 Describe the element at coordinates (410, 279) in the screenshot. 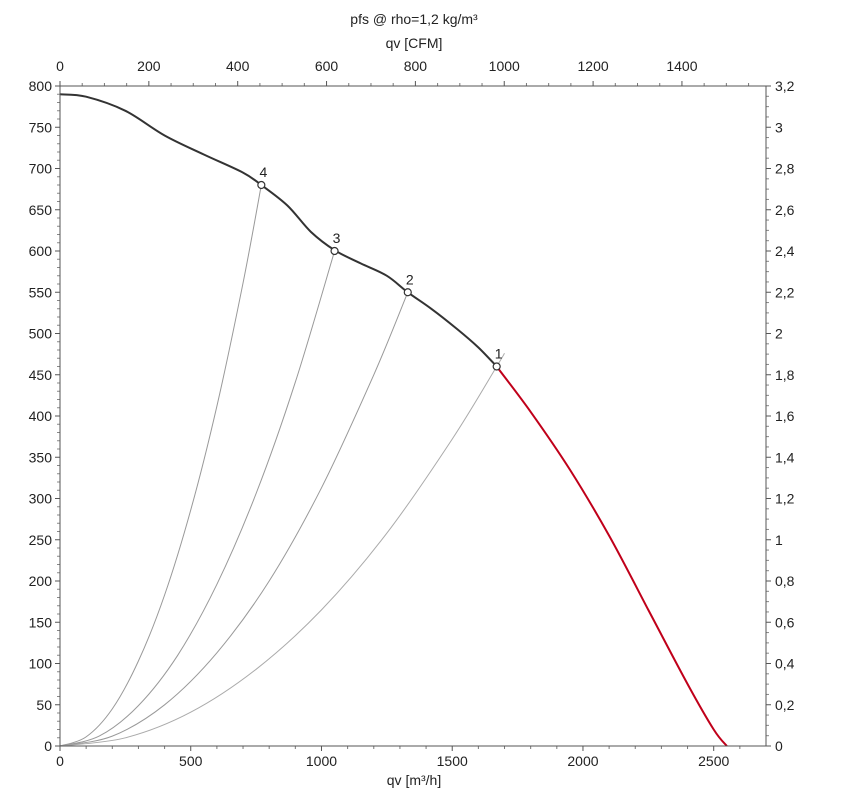

I see `operating-point-label: 2` at that location.